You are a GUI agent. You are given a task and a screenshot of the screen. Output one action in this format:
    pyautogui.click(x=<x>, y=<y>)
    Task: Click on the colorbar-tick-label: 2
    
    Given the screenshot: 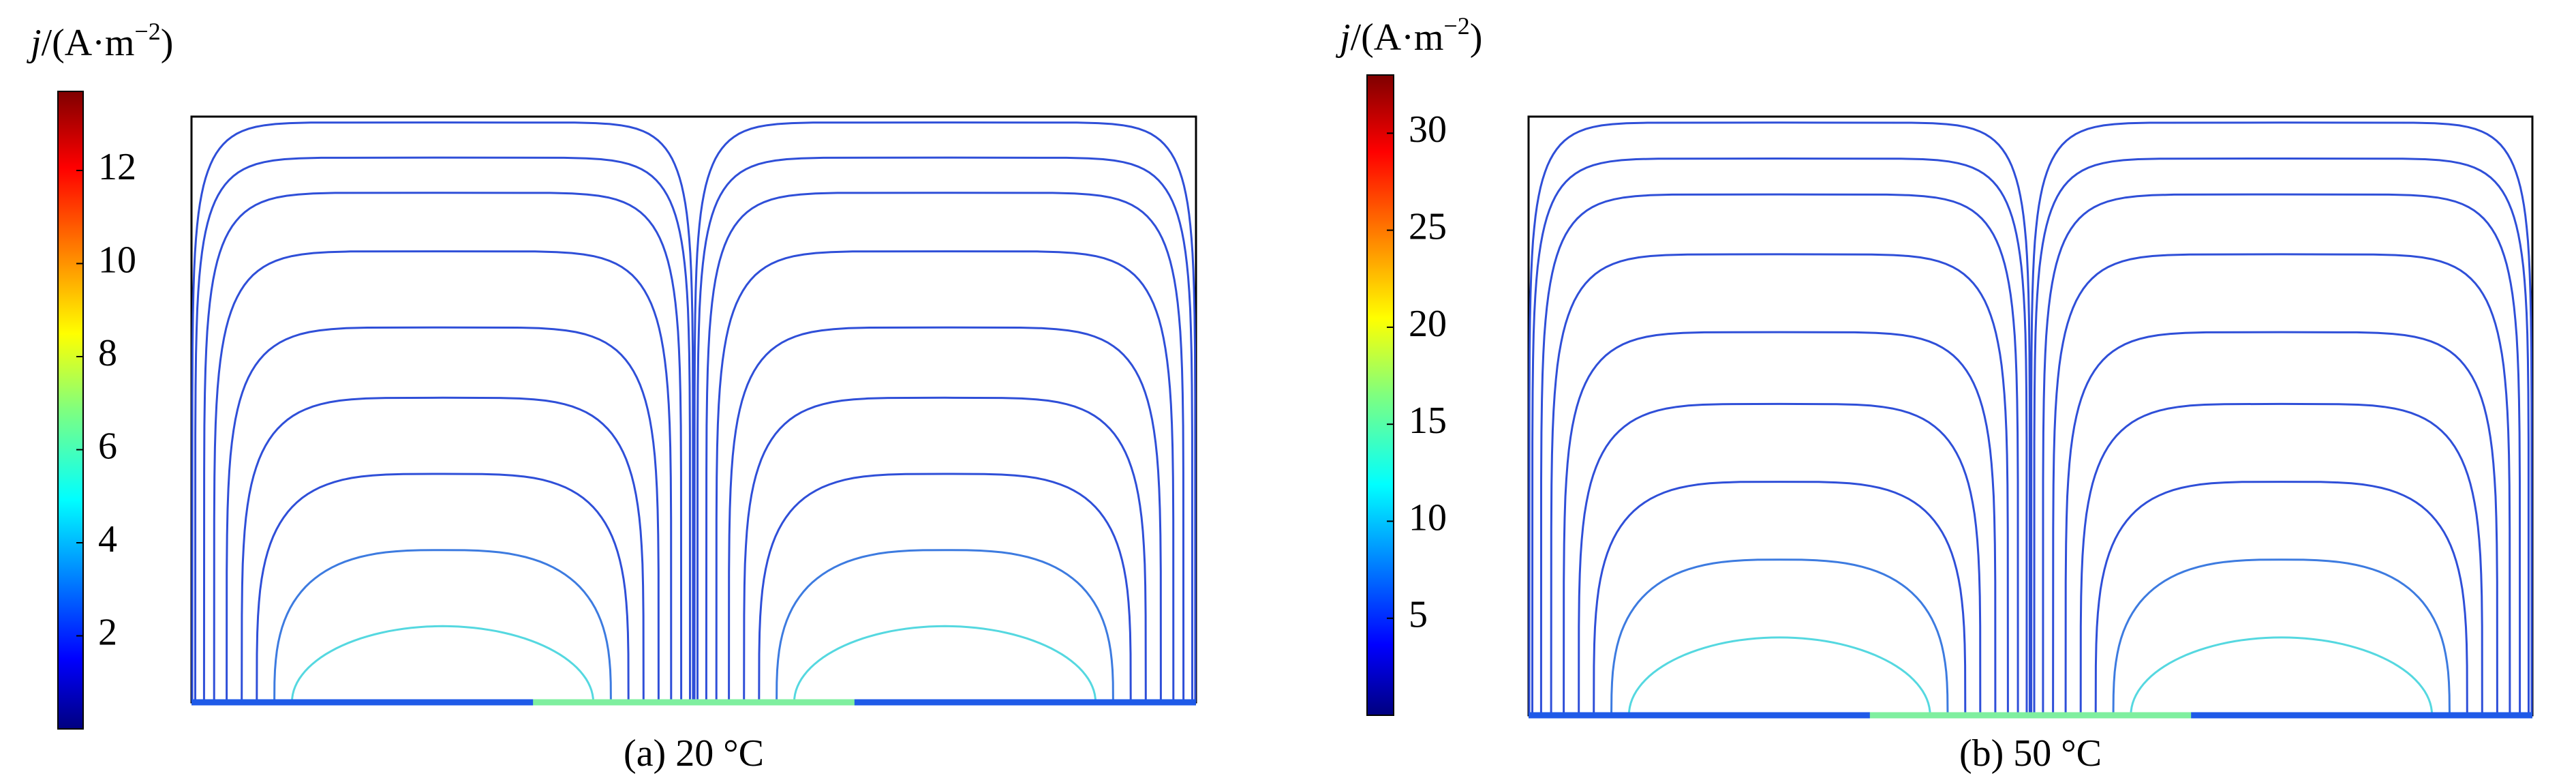 What is the action you would take?
    pyautogui.click(x=107, y=632)
    